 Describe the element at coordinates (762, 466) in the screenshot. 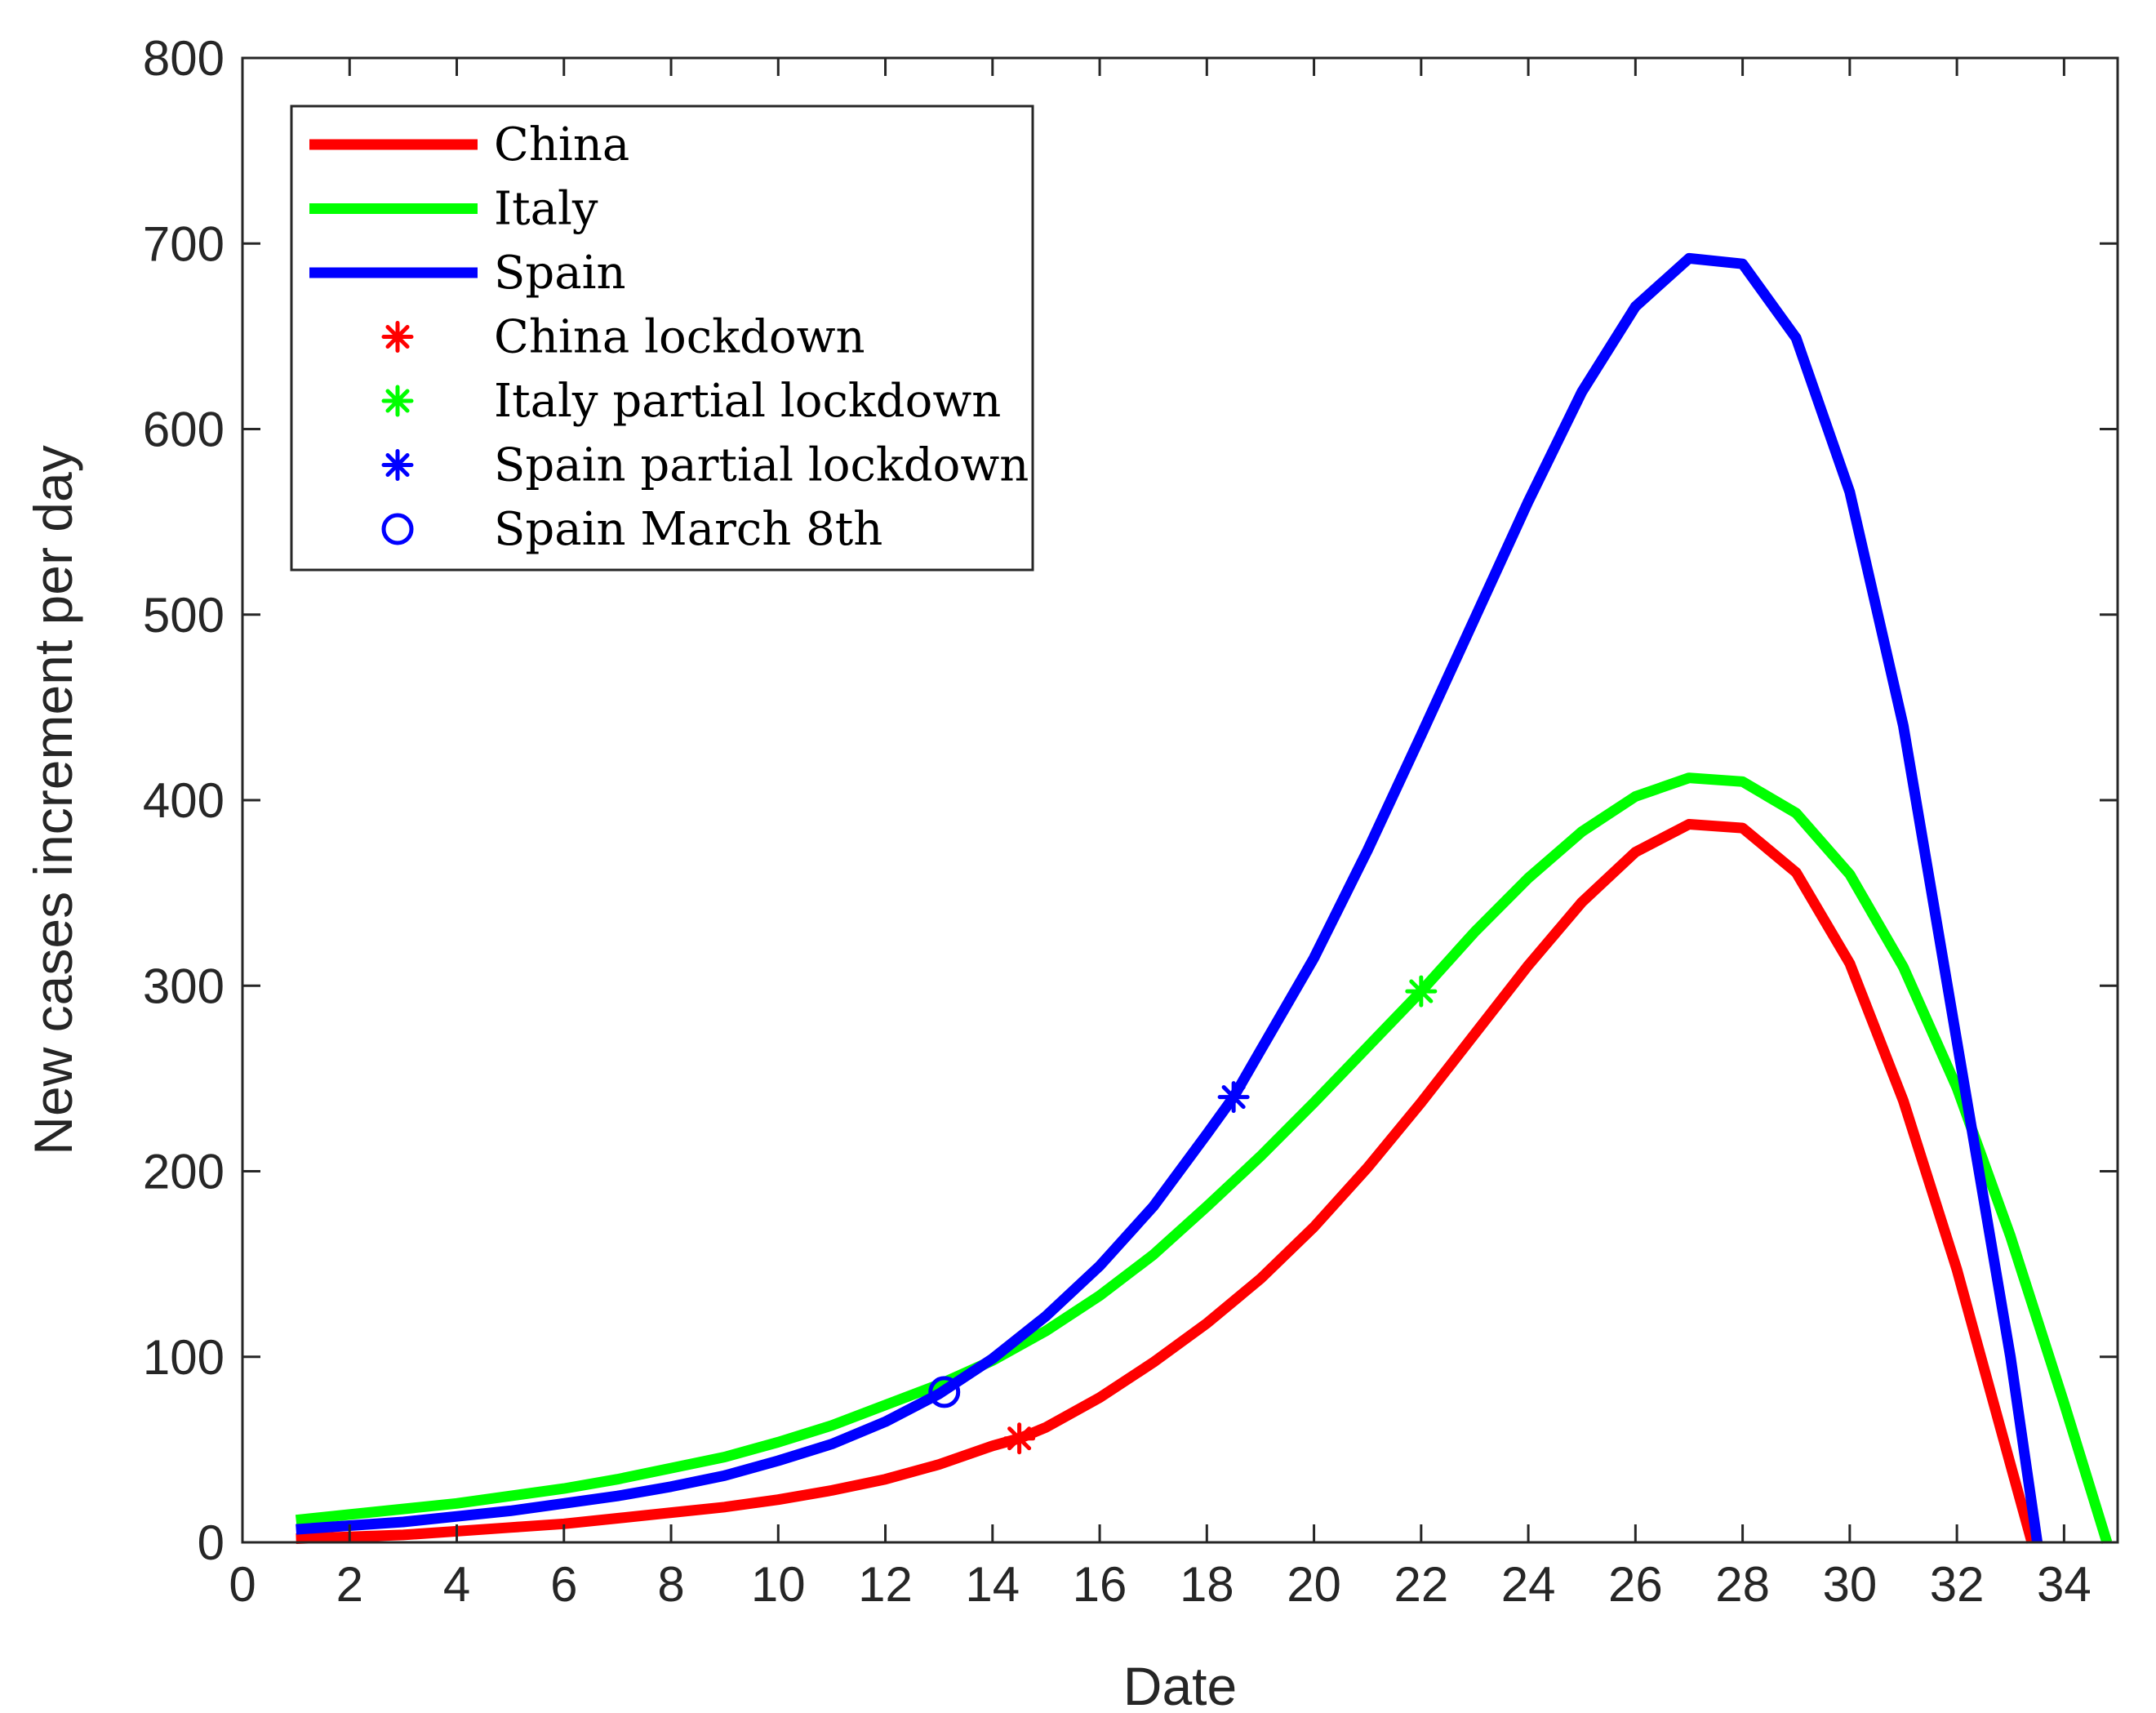

I see `legend-label: Spain partial lockdown` at that location.